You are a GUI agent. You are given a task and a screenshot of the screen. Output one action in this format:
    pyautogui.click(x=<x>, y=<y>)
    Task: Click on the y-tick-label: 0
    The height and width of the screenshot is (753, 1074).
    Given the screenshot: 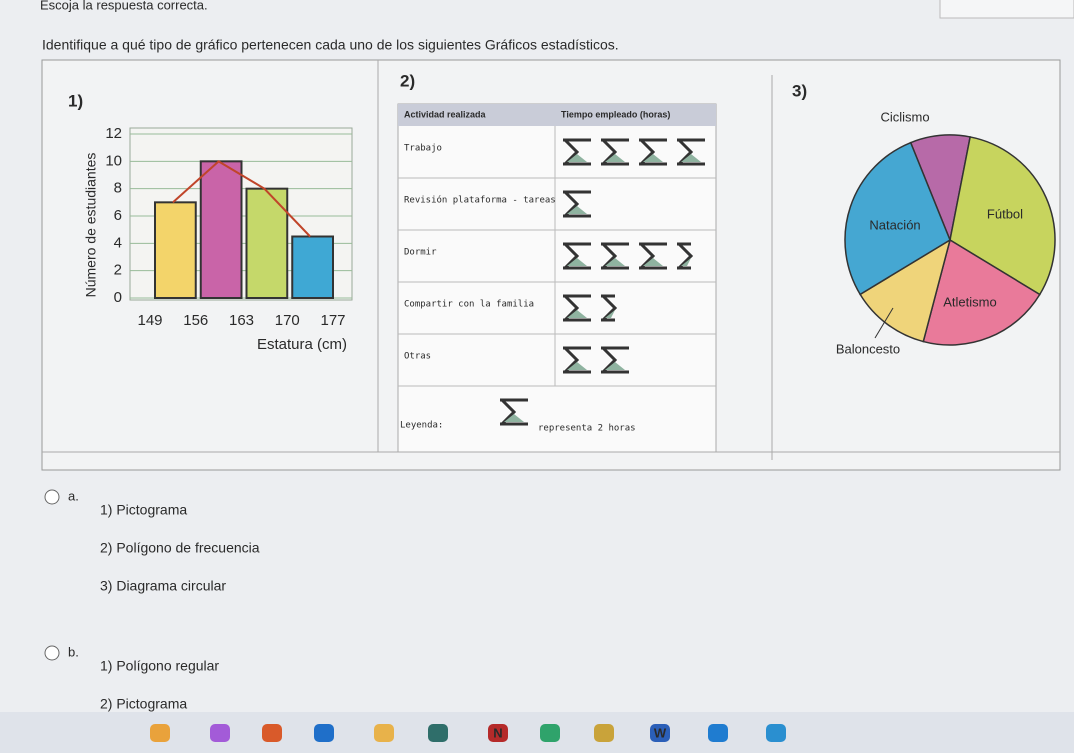 What is the action you would take?
    pyautogui.click(x=118, y=297)
    